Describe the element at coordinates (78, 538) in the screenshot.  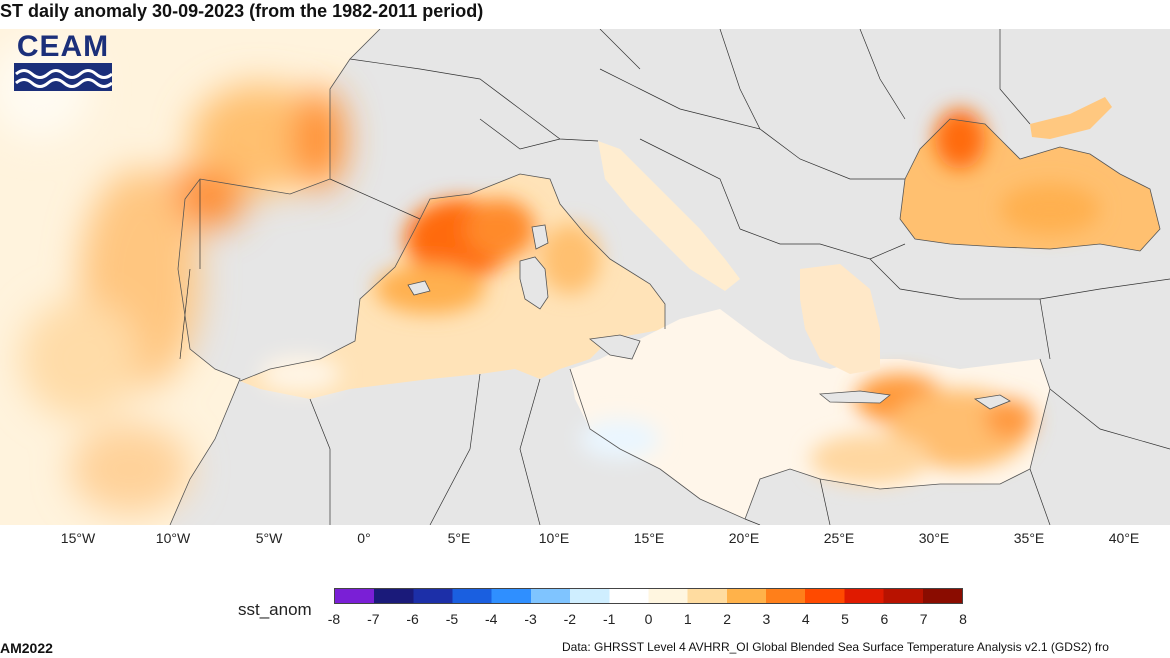
I see `lon-tick: 15°W` at that location.